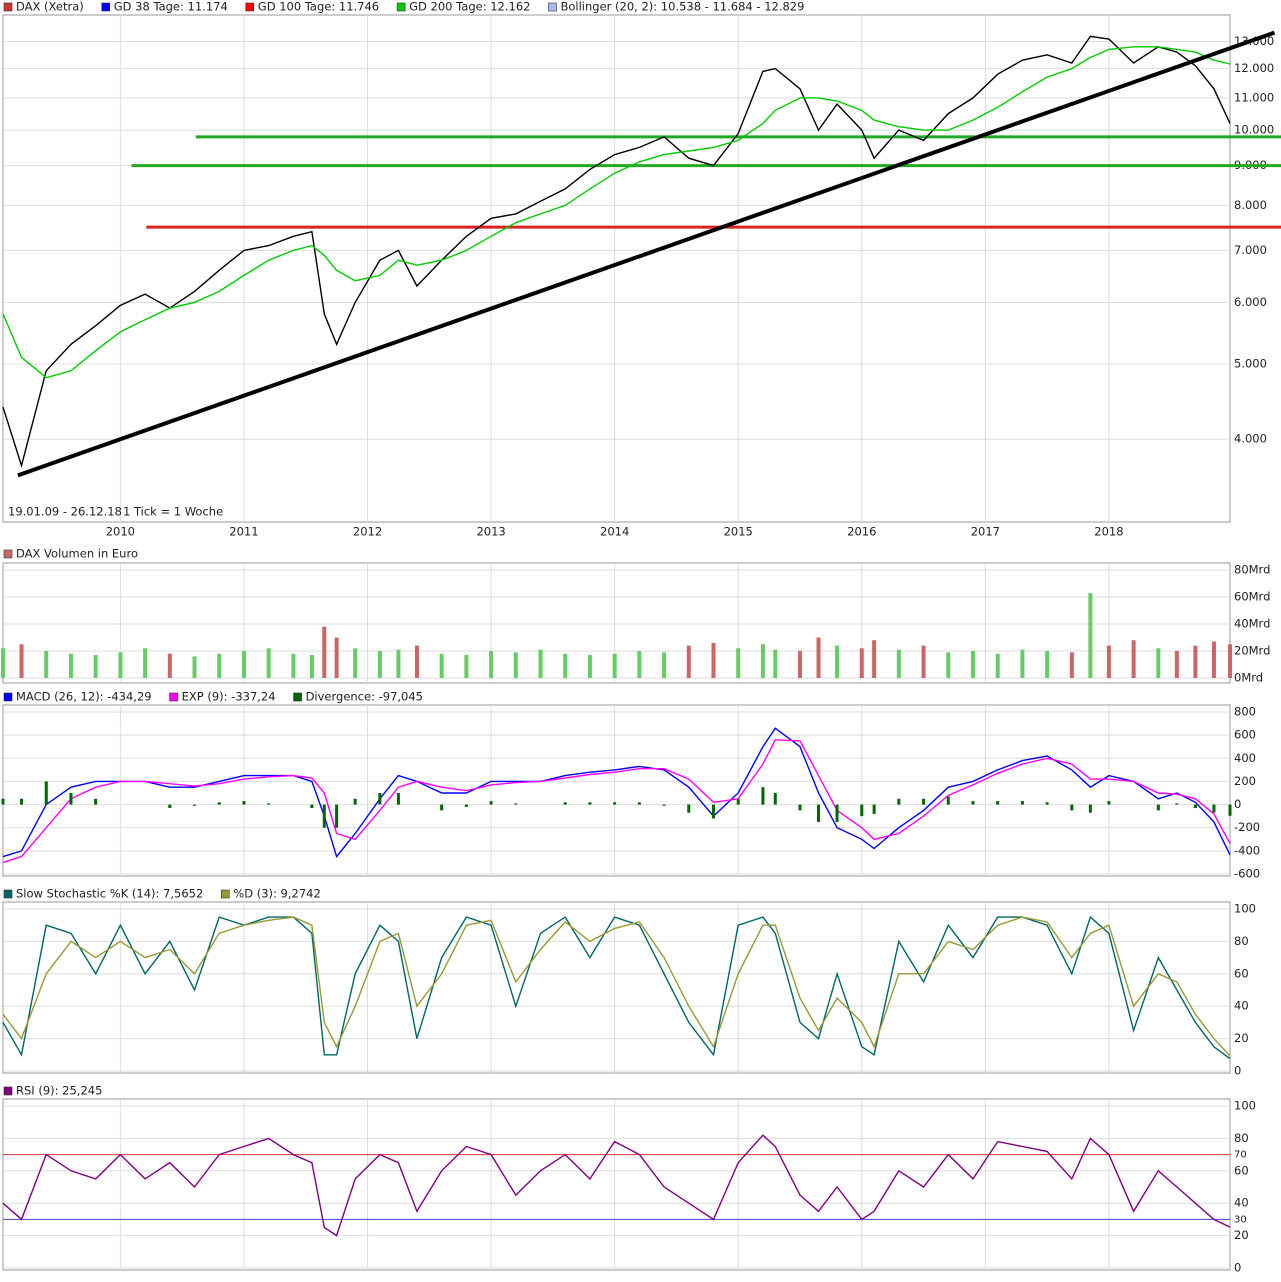  What do you see at coordinates (173, 512) in the screenshot?
I see `tick-note: 1 Tick = 1 Woche` at bounding box center [173, 512].